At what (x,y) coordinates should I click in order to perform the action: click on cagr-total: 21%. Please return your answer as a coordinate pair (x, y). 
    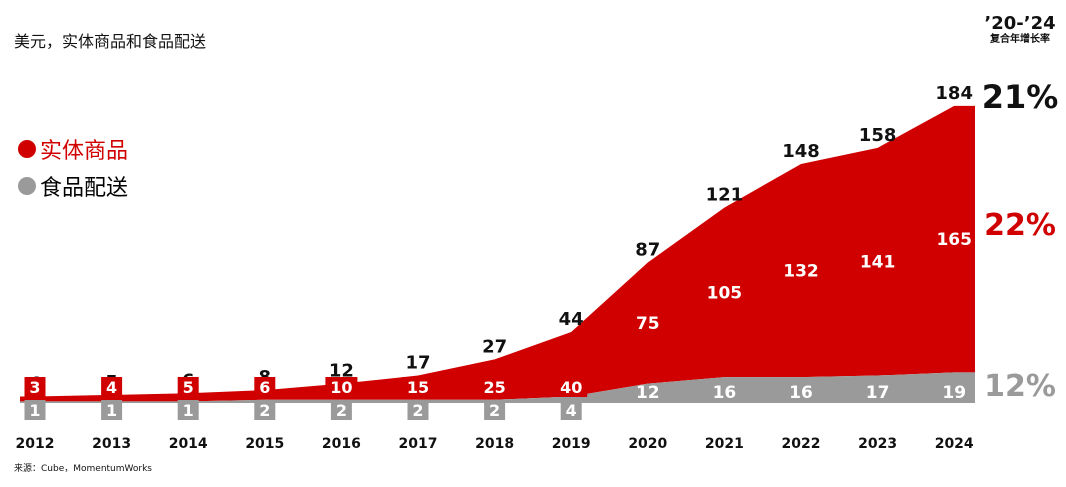
    Looking at the image, I should click on (1020, 97).